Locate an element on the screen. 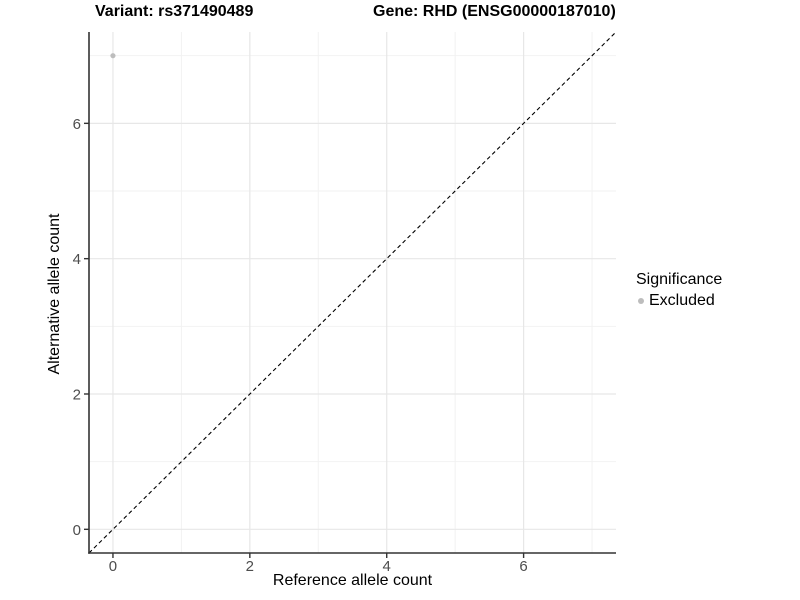 The height and width of the screenshot is (600, 800). legend: Significance Excluded is located at coordinates (679, 290).